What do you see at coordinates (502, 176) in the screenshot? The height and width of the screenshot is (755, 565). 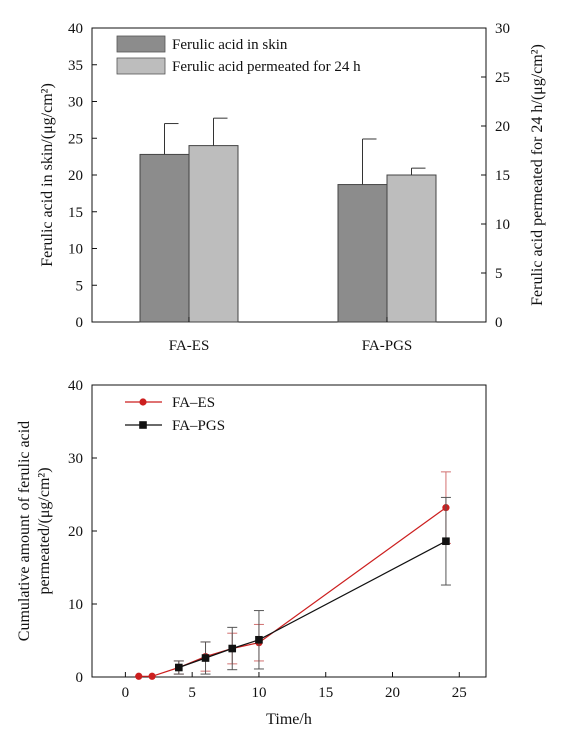 I see `y2-tick-label: 15` at bounding box center [502, 176].